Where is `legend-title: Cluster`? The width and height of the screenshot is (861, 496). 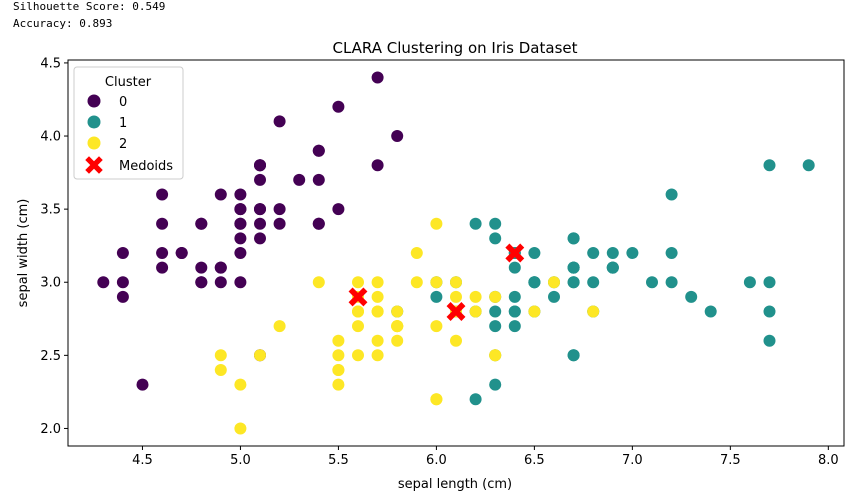
legend-title: Cluster is located at coordinates (128, 82).